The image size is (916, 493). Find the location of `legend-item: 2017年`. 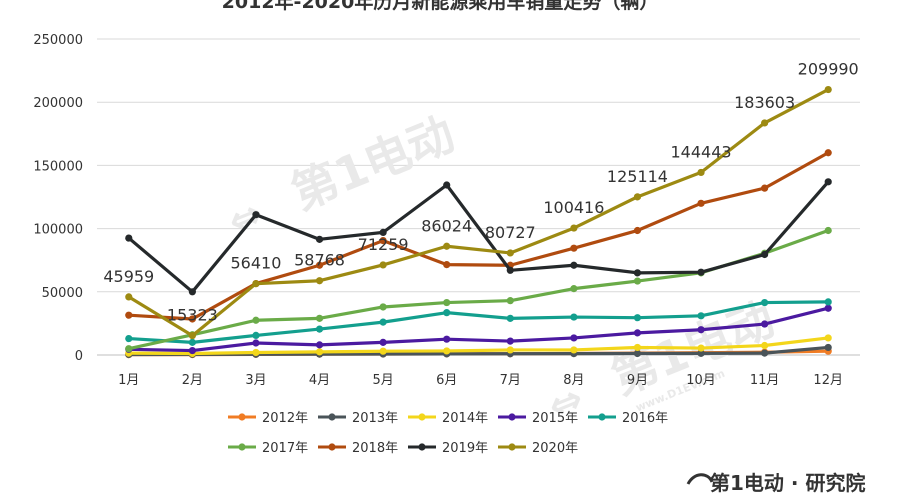

legend-item: 2017年 is located at coordinates (268, 448).